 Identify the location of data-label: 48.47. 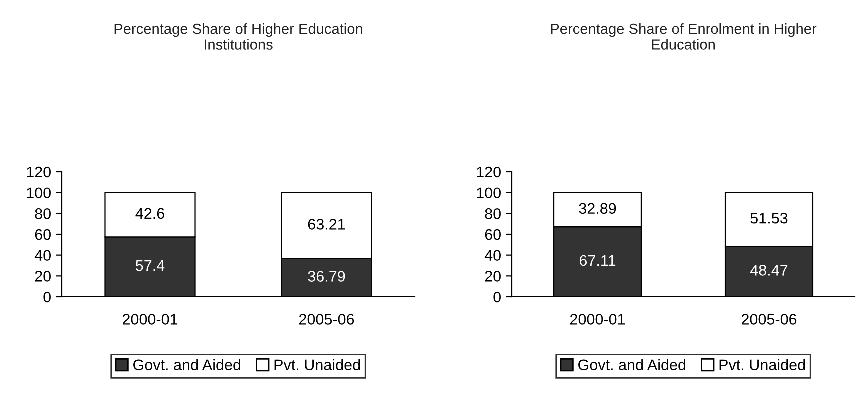
(769, 270).